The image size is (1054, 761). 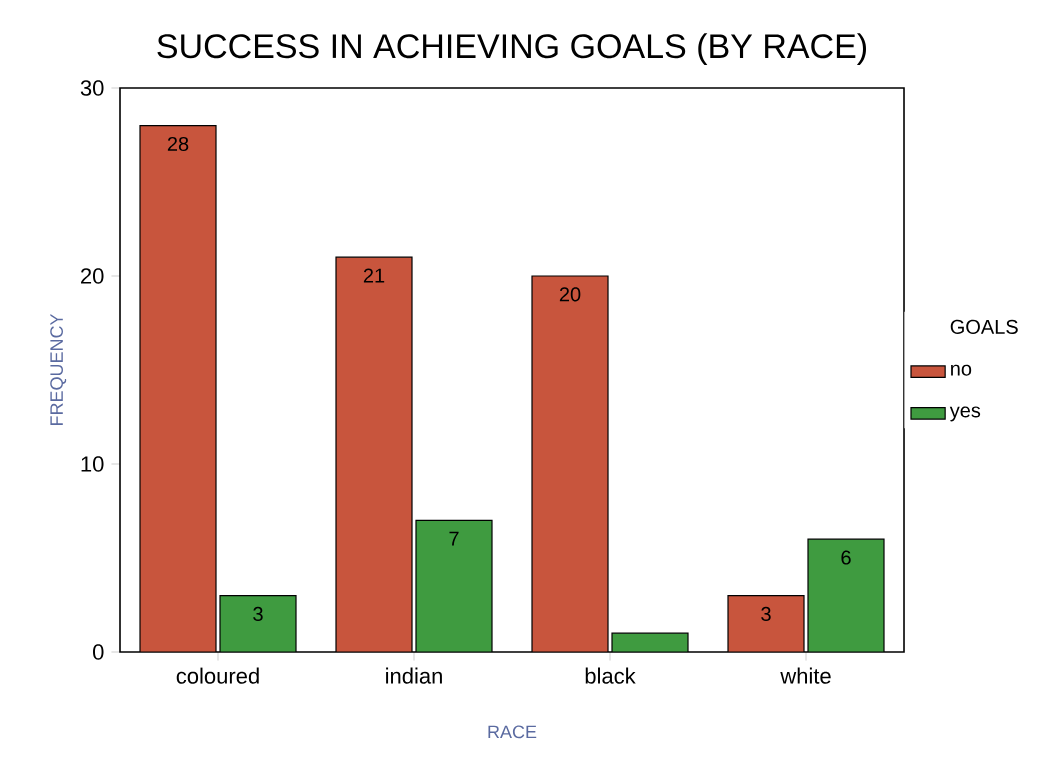 I want to click on data-label: 21, so click(x=374, y=275).